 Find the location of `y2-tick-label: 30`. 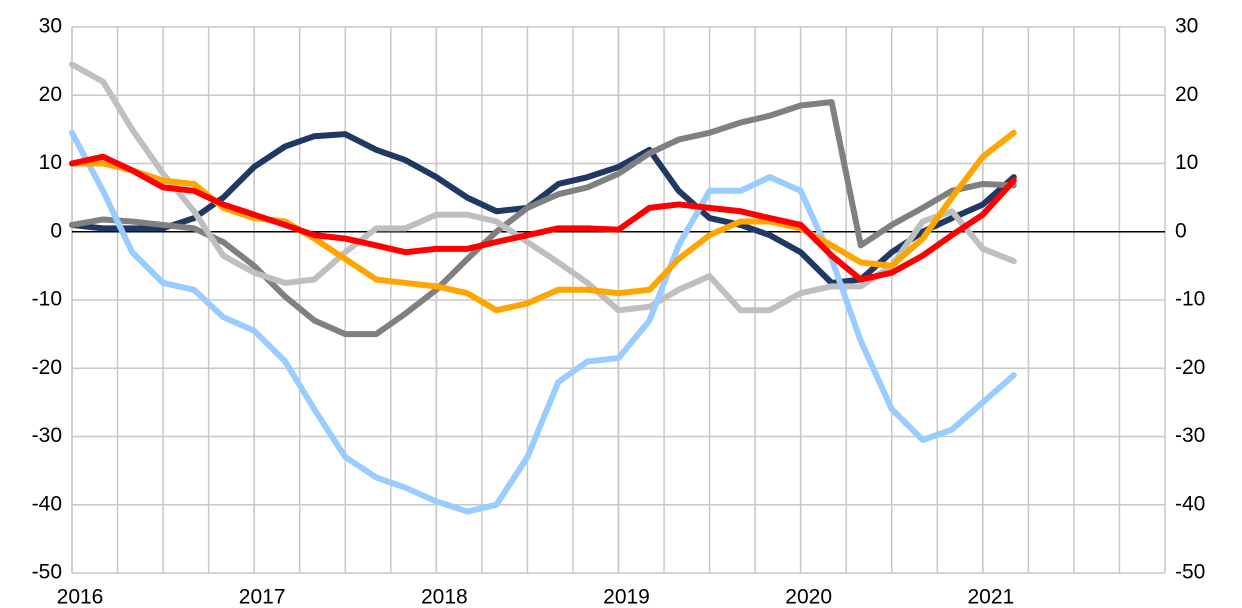

y2-tick-label: 30 is located at coordinates (1186, 26).